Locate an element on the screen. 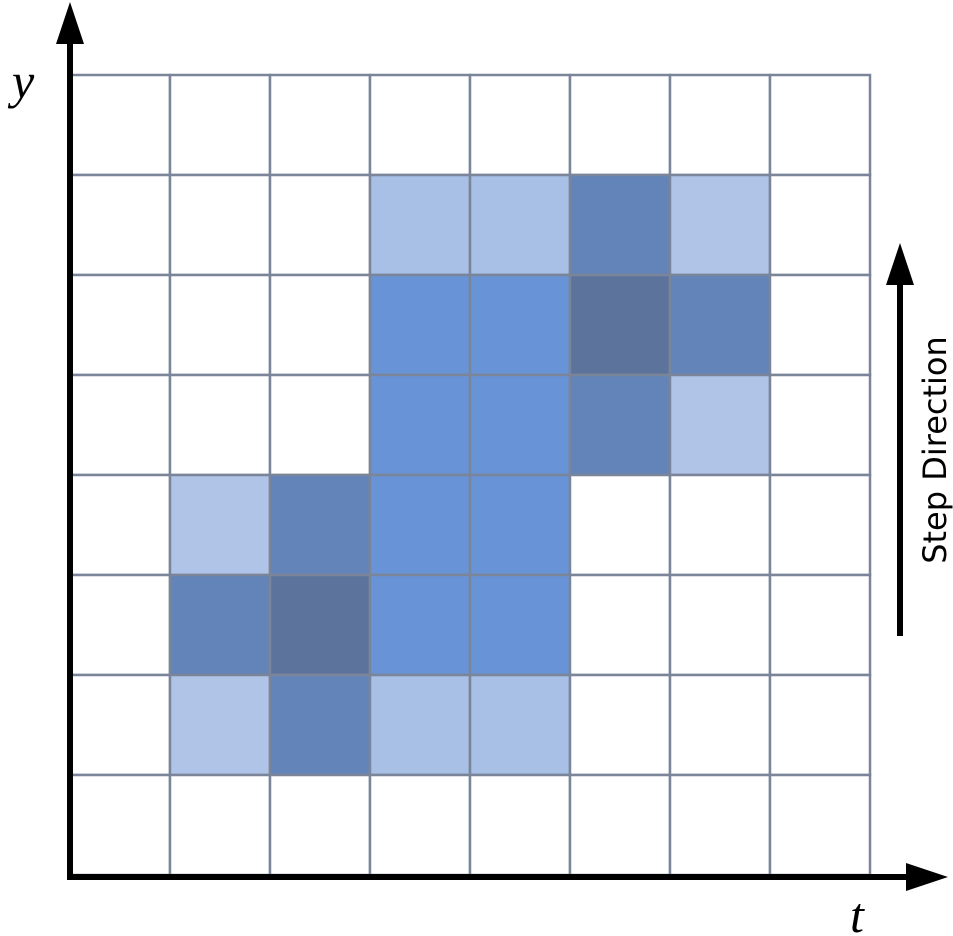 The width and height of the screenshot is (953, 936). x-axis-arrow is located at coordinates (927, 877).